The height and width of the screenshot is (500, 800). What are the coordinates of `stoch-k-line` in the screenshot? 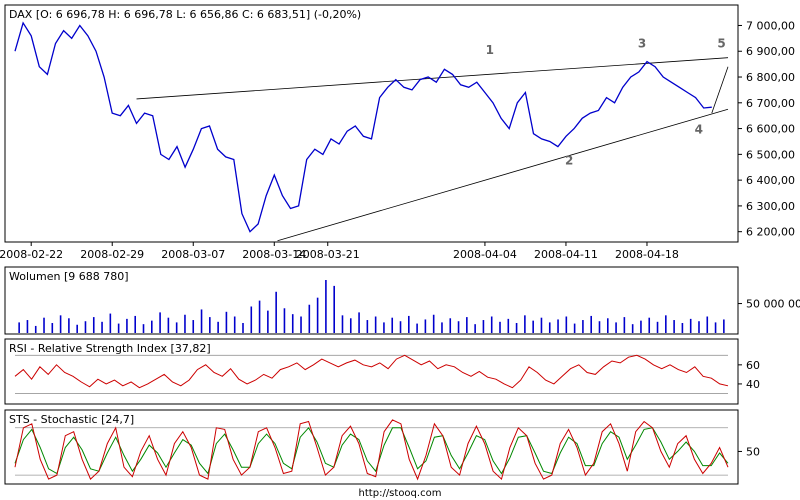 It's located at (371, 450).